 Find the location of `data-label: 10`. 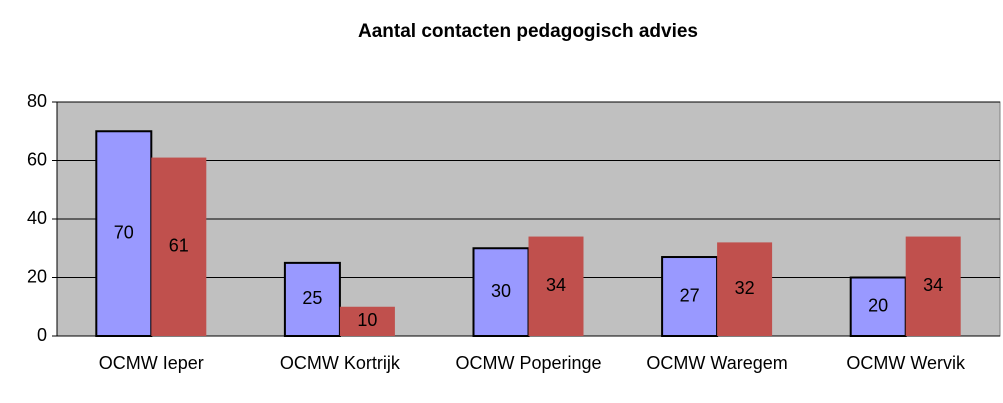

data-label: 10 is located at coordinates (367, 320).